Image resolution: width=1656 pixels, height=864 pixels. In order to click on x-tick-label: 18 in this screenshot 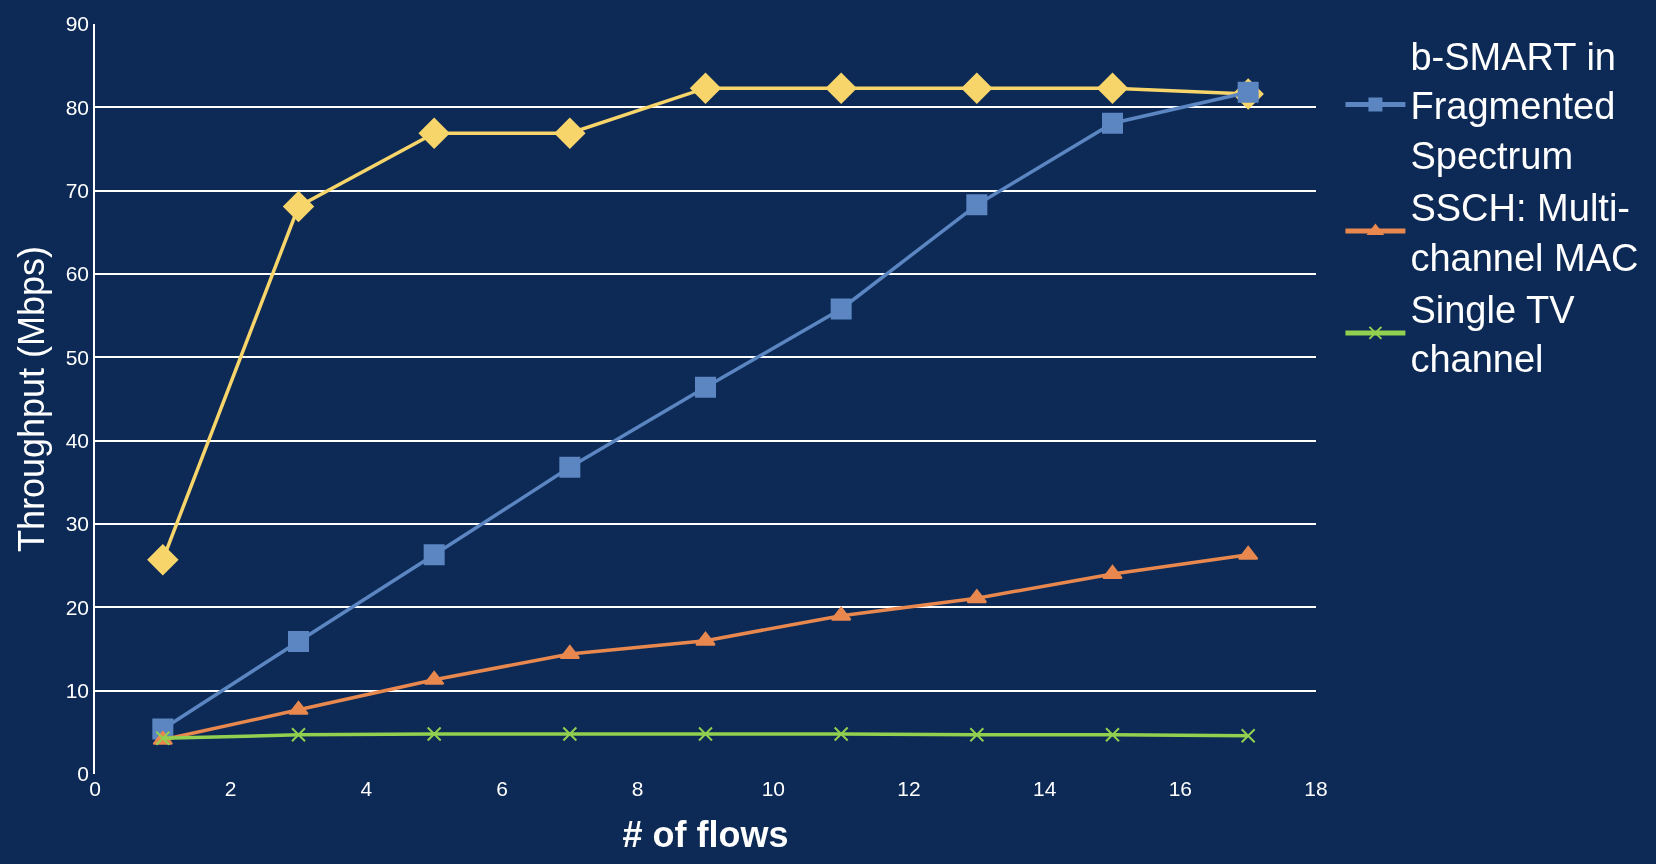, I will do `click(1316, 788)`.